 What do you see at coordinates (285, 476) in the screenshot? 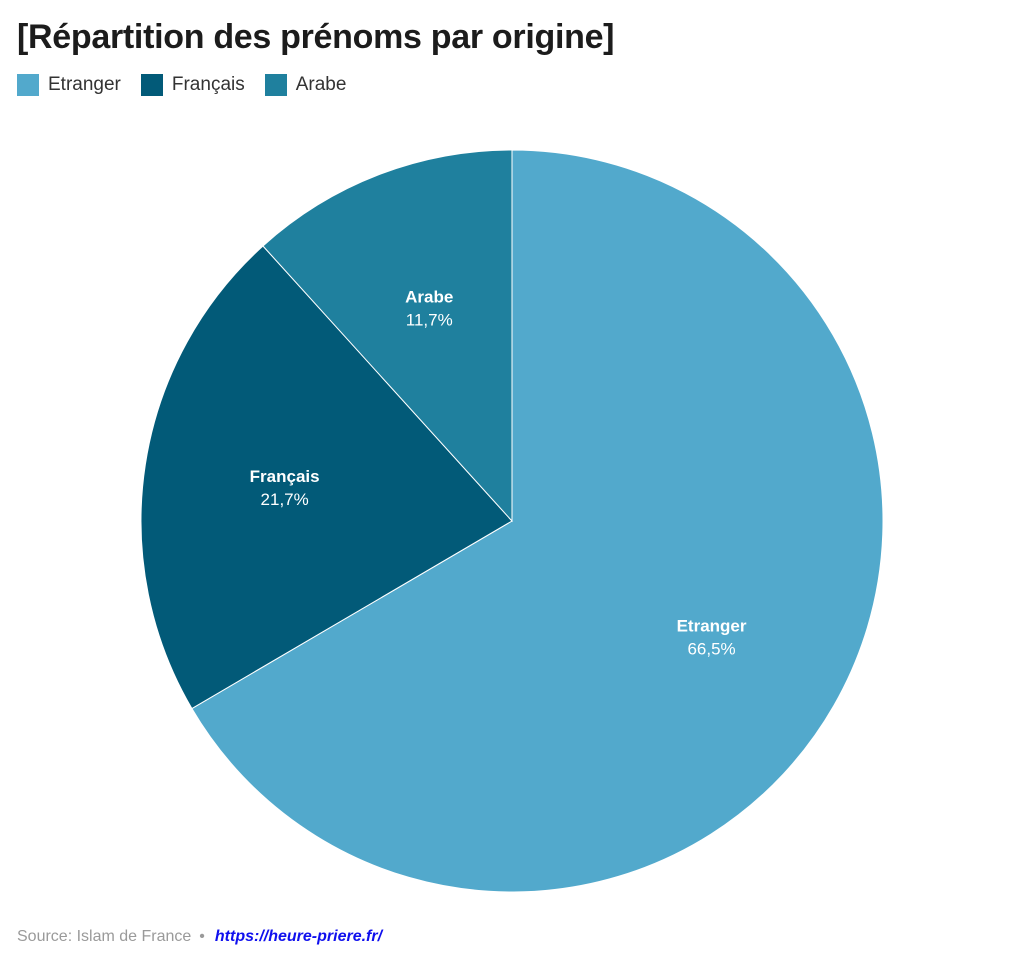
I see `slice-label-francais: Français` at bounding box center [285, 476].